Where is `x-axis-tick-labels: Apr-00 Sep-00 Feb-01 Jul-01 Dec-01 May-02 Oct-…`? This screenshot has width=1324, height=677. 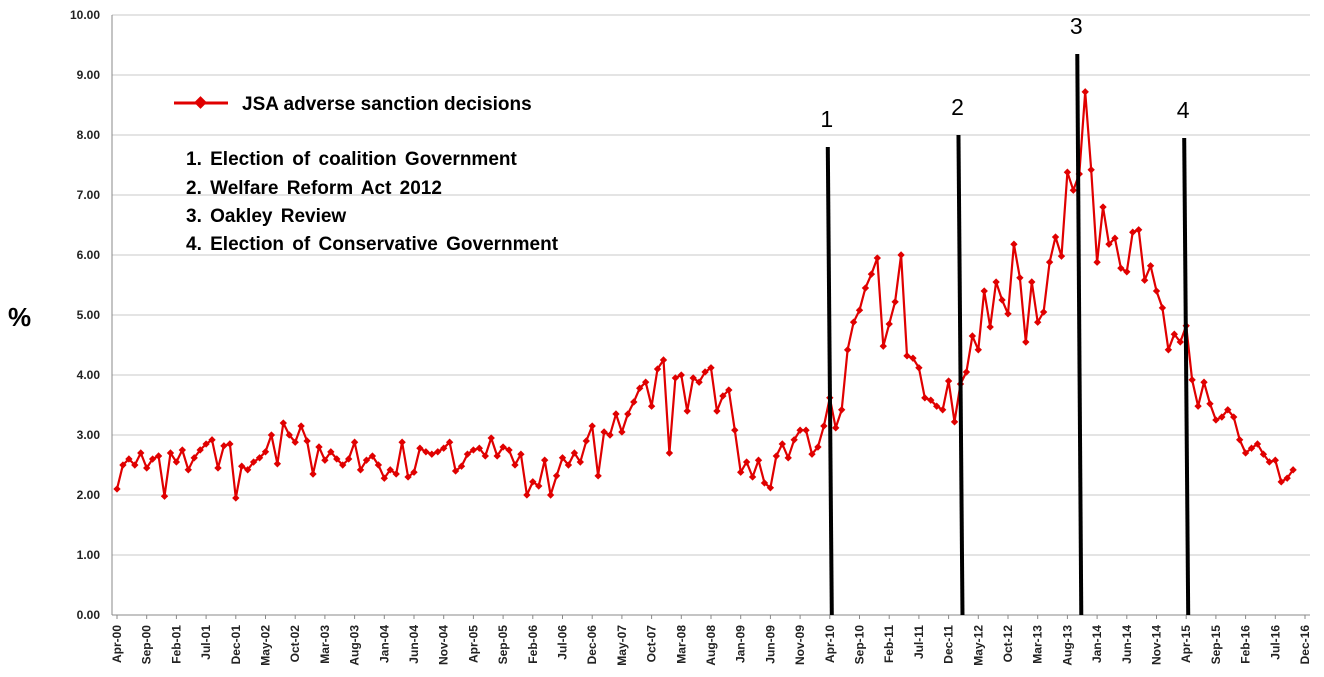
x-axis-tick-labels: Apr-00 Sep-00 Feb-01 Jul-01 Dec-01 May-02 Oct-… is located at coordinates (711, 640).